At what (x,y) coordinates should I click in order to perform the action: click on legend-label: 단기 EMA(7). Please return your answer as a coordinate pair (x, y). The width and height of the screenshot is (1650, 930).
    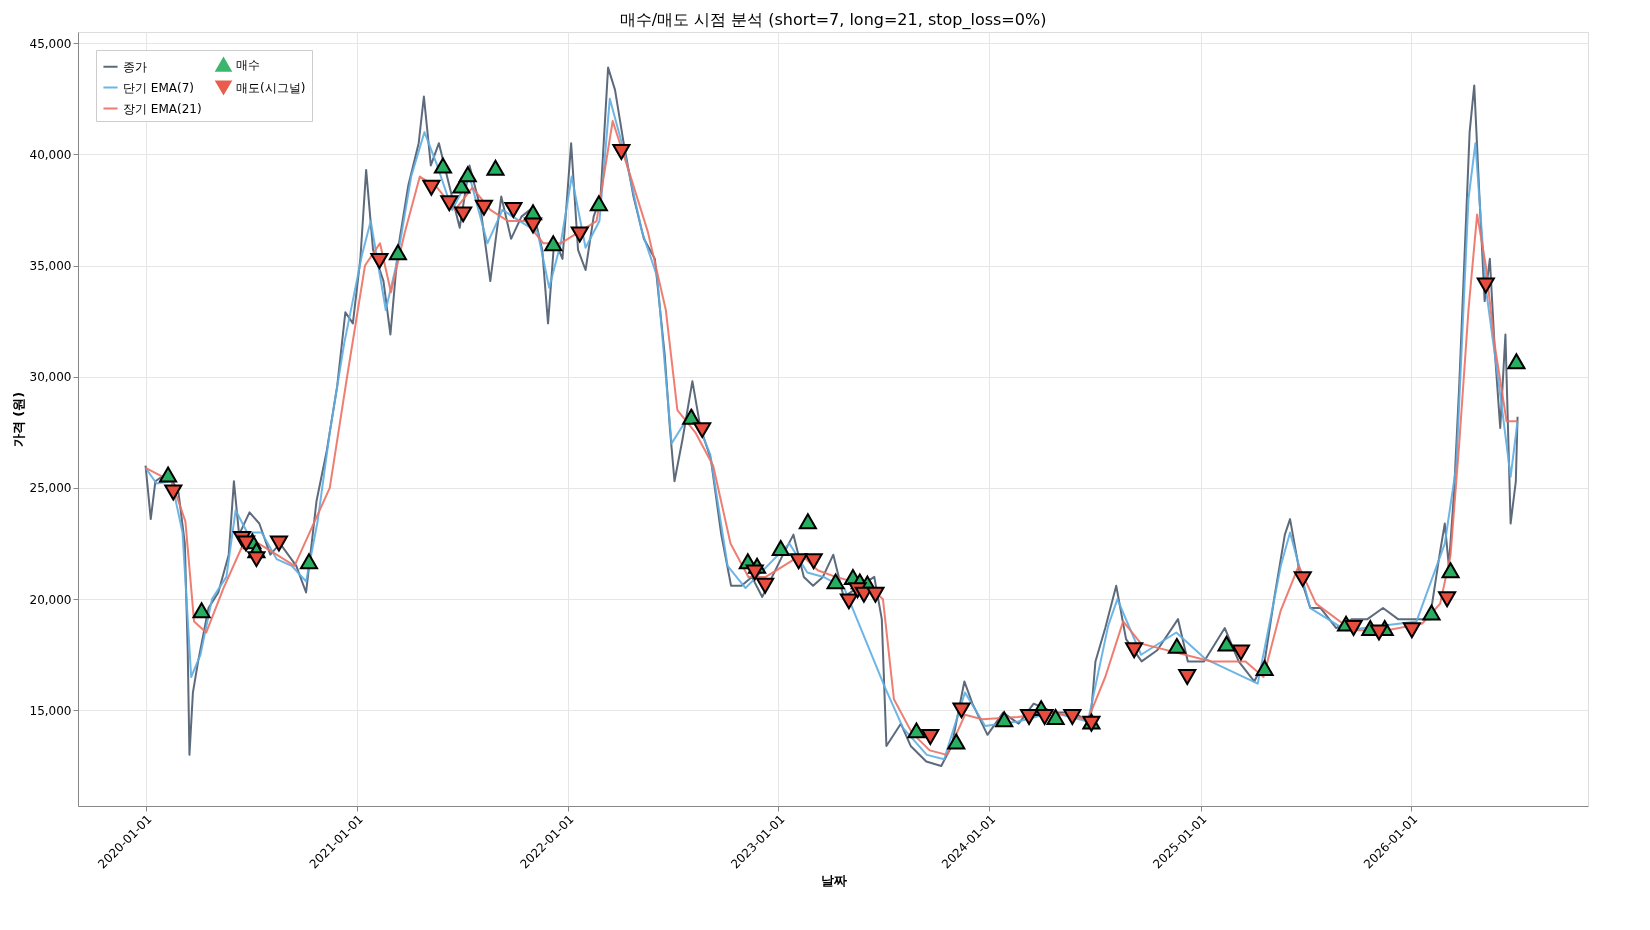
    Looking at the image, I should click on (158, 87).